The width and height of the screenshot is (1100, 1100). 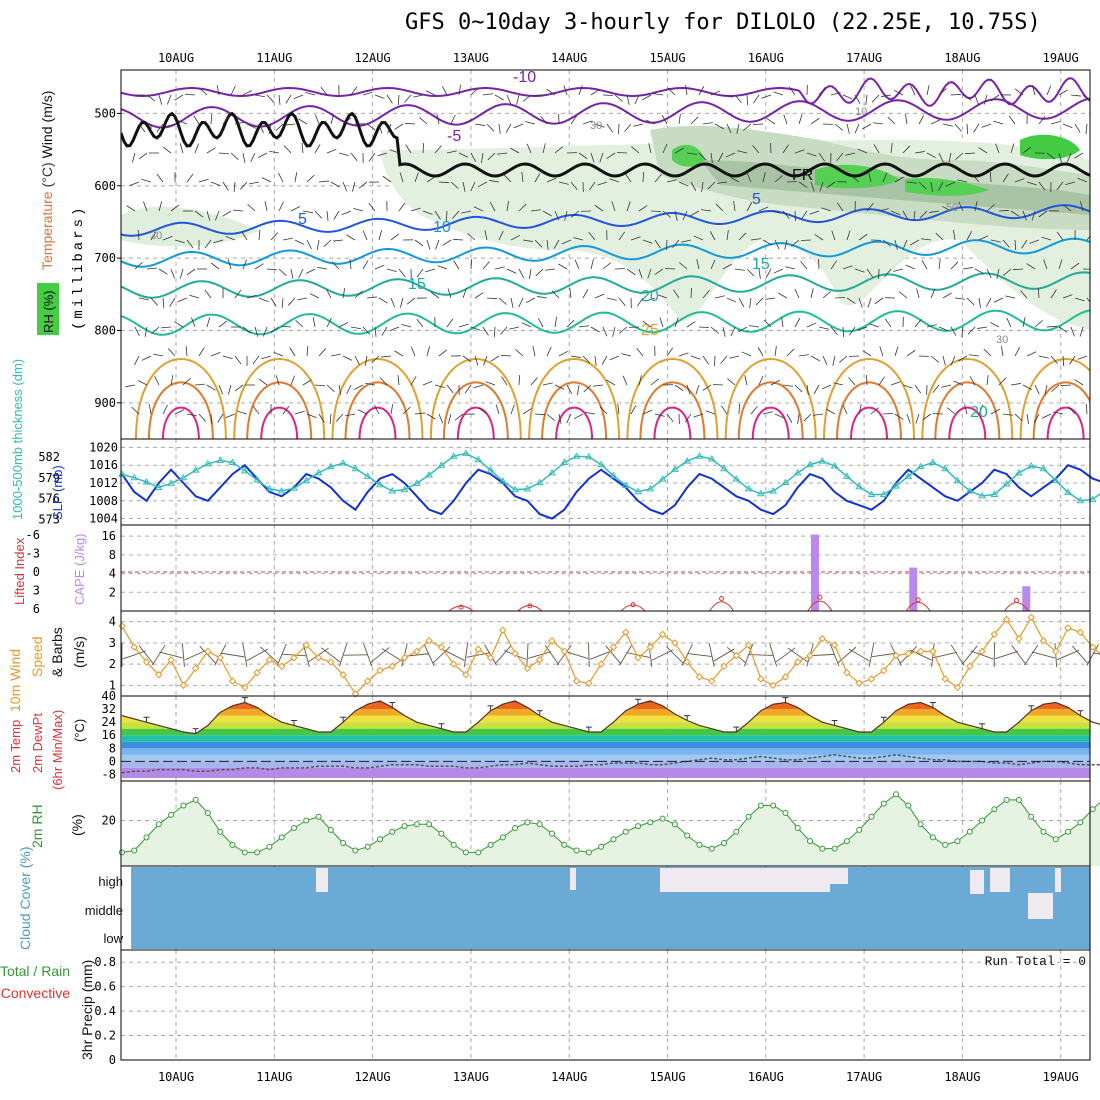 What do you see at coordinates (962, 1077) in the screenshot?
I see `date-label-bottom: 18AUG` at bounding box center [962, 1077].